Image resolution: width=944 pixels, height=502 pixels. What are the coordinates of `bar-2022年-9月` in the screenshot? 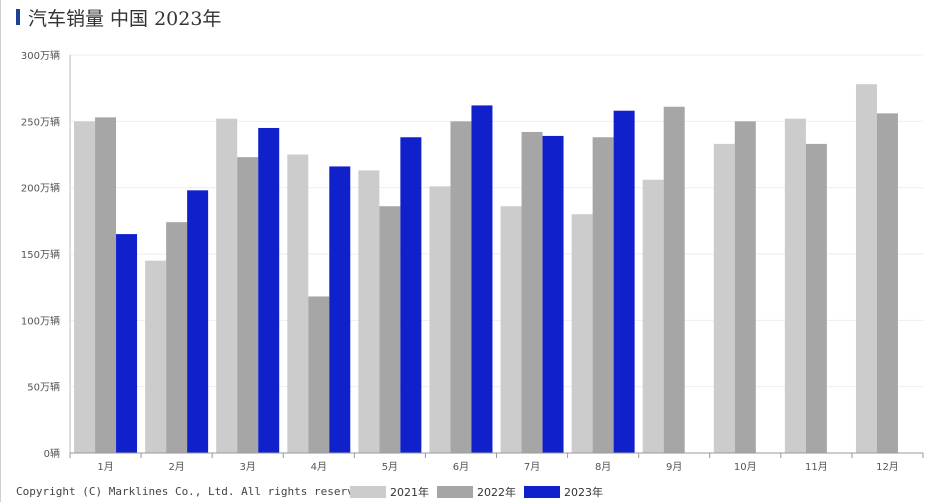 It's located at (674, 280).